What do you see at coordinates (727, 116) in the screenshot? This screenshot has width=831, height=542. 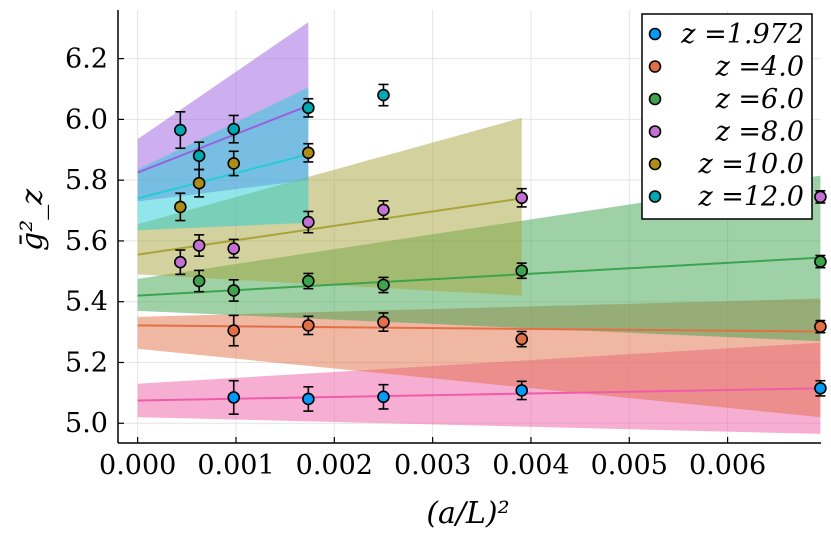 I see `legend-box` at bounding box center [727, 116].